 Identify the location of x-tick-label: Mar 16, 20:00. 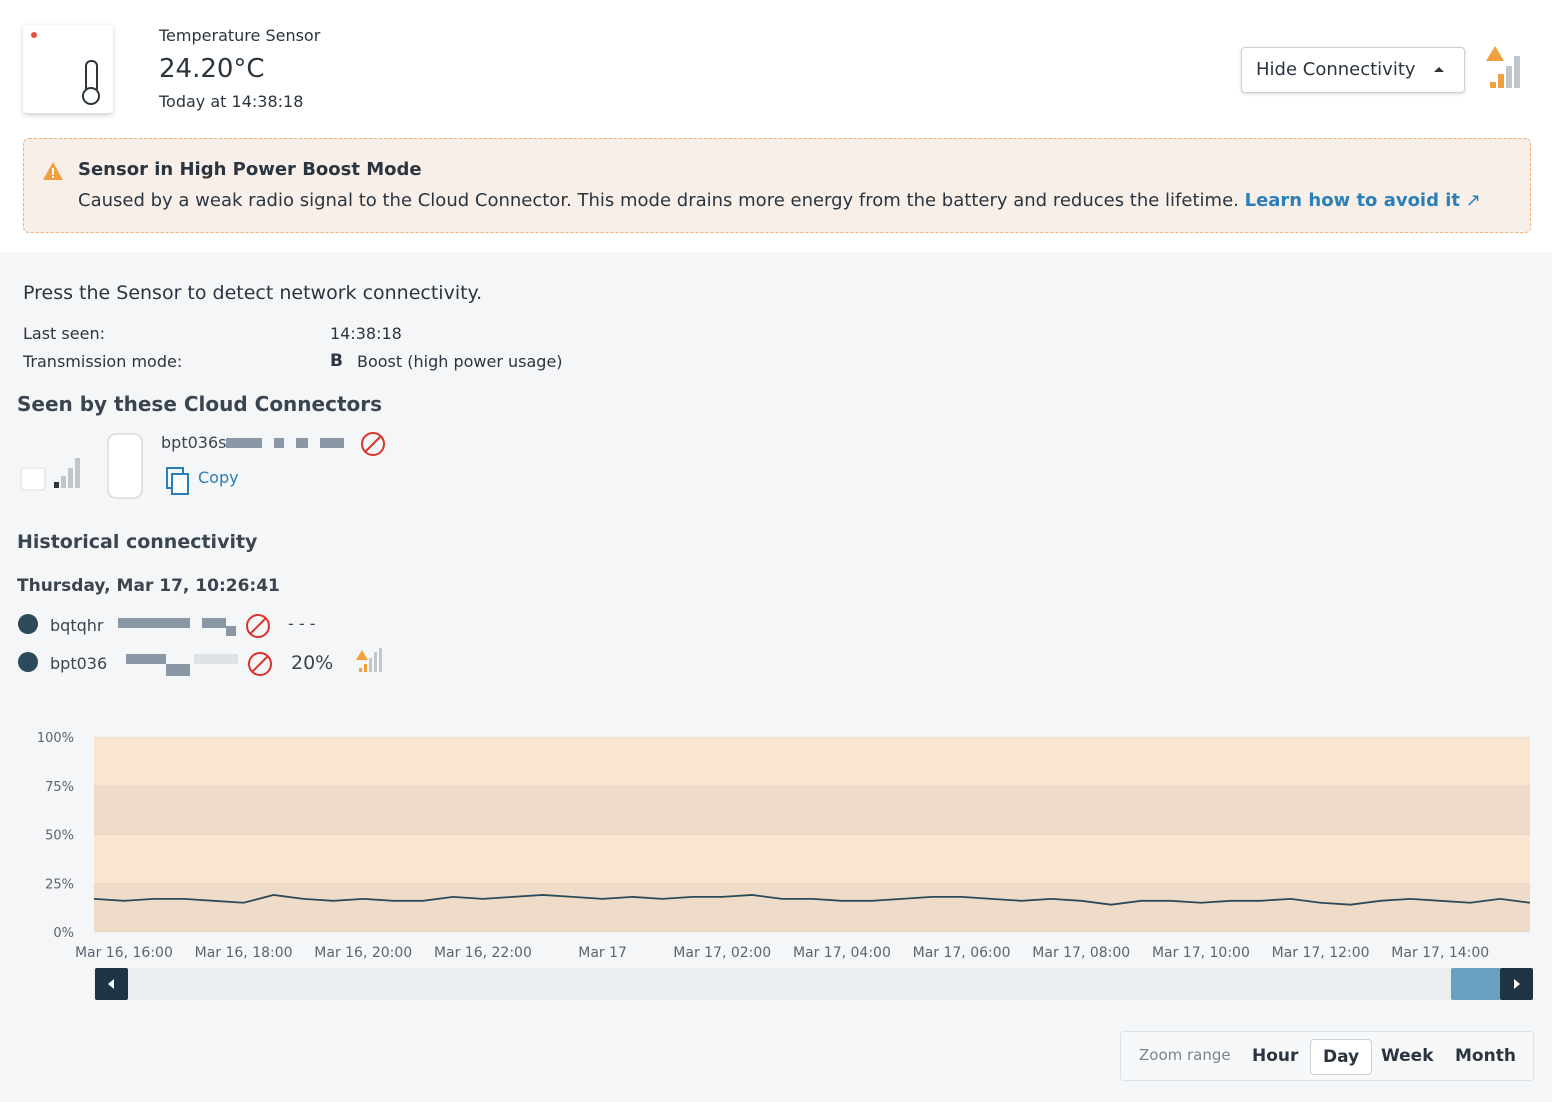
(363, 953).